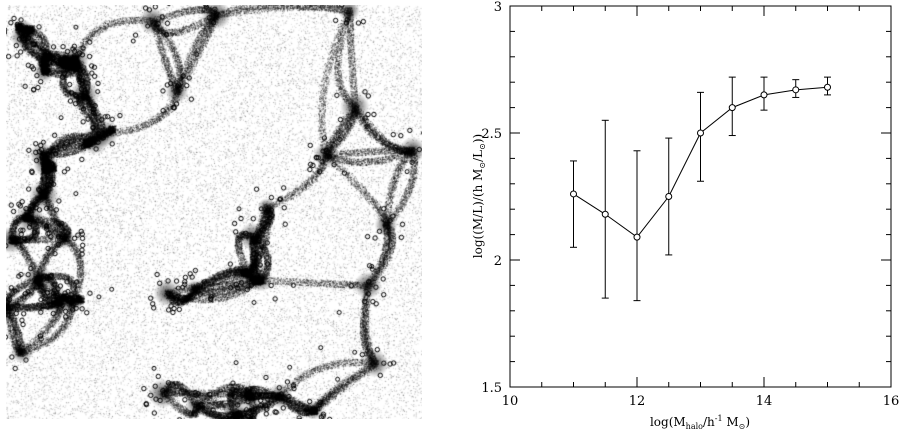  What do you see at coordinates (694, 426) in the screenshot?
I see `xlabel-subscript: halo` at bounding box center [694, 426].